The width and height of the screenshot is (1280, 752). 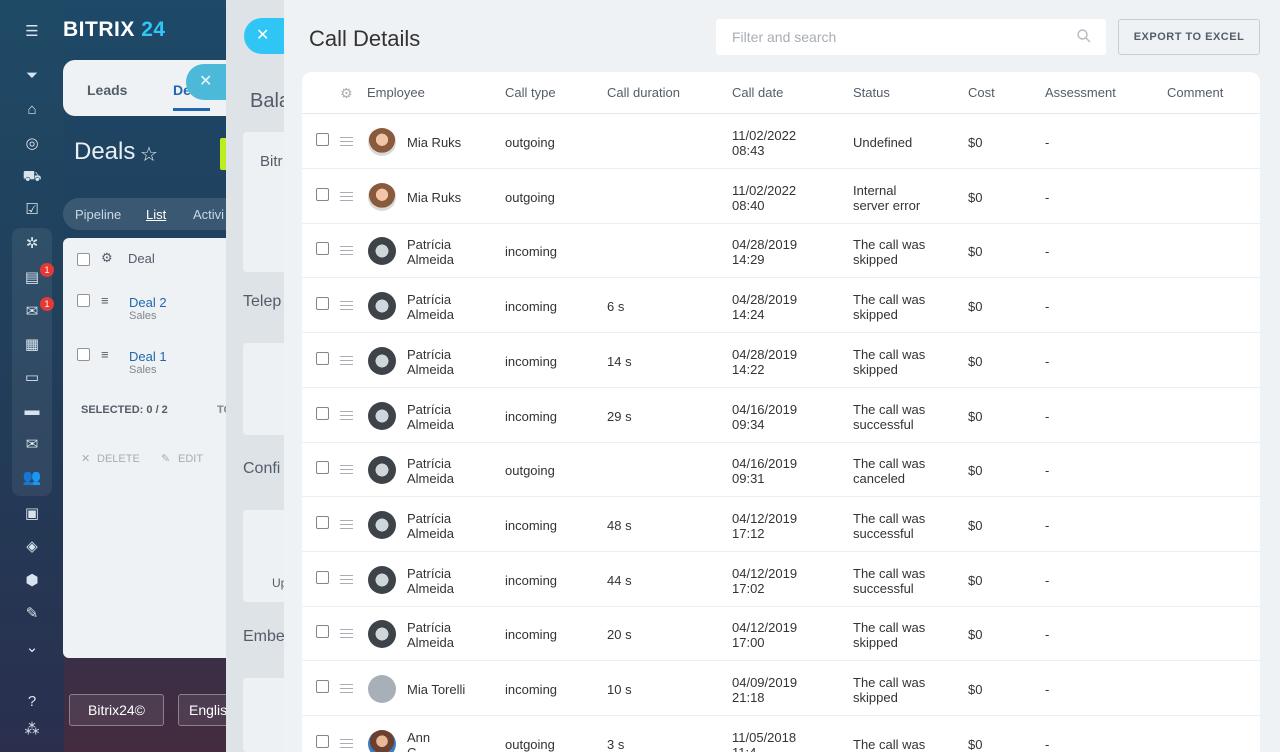 What do you see at coordinates (1195, 92) in the screenshot?
I see `column-header-comment: Comment` at bounding box center [1195, 92].